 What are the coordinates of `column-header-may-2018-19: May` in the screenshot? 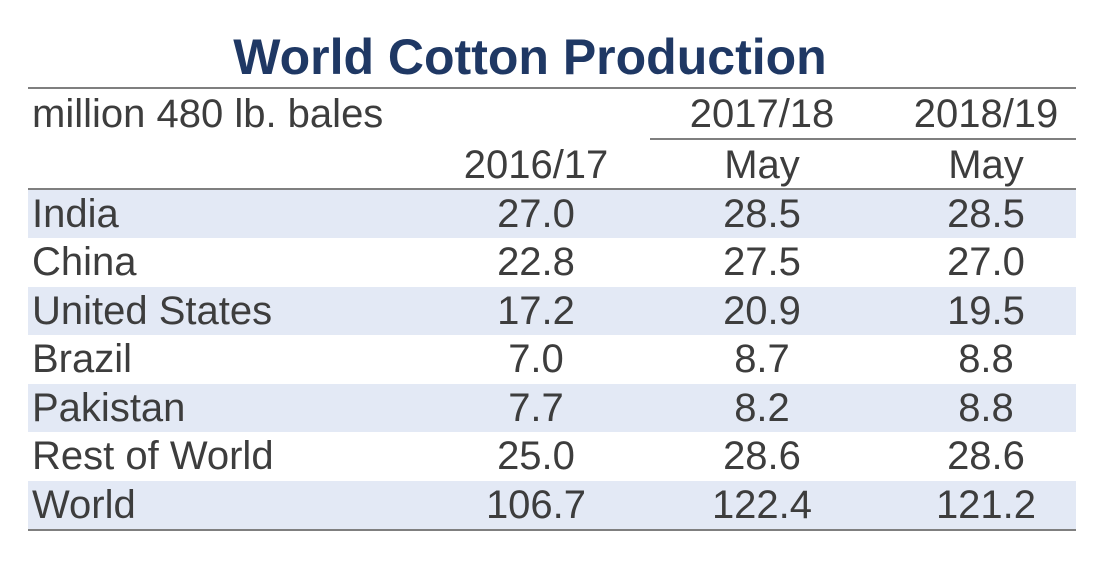 It's located at (986, 165).